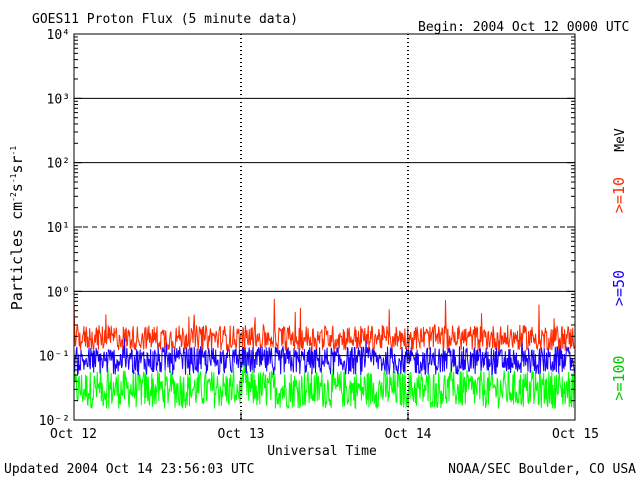 This screenshot has height=480, width=640. Describe the element at coordinates (54, 357) in the screenshot. I see `y-tick-label: 10⁻¹` at that location.